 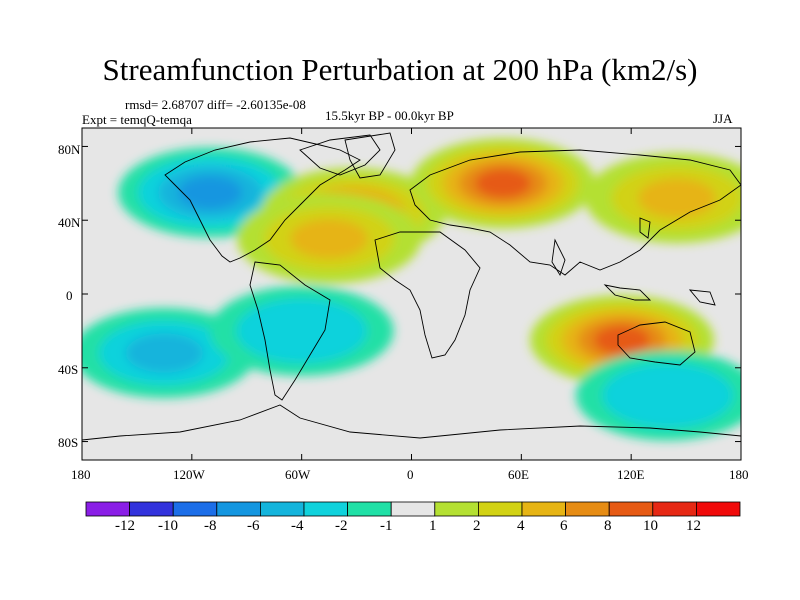 I want to click on colorbar-label: 10, so click(x=650, y=526).